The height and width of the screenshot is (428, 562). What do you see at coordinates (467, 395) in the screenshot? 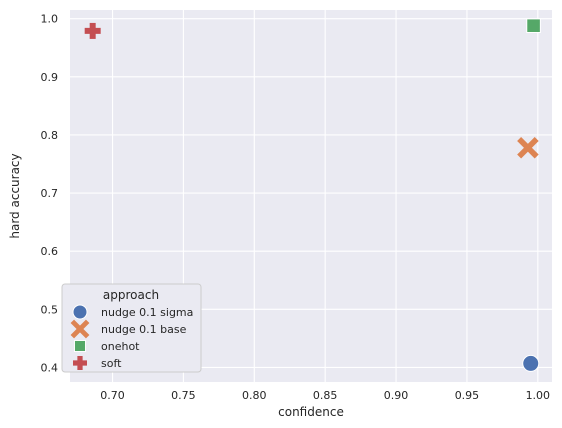
I see `x-tick-label: 0.95` at bounding box center [467, 395].